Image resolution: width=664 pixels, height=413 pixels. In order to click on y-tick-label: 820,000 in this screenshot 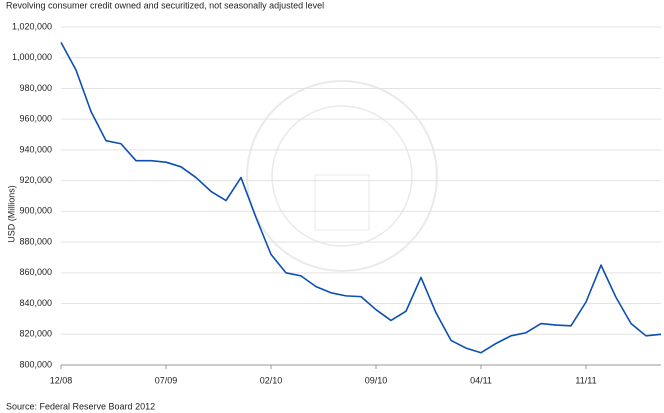, I will do `click(35, 334)`.